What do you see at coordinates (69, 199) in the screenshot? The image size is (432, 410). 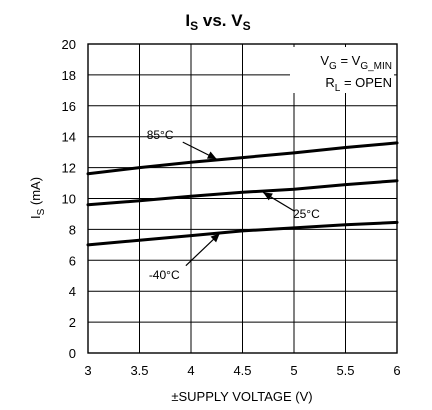 I see `y-tick-label: 10` at bounding box center [69, 199].